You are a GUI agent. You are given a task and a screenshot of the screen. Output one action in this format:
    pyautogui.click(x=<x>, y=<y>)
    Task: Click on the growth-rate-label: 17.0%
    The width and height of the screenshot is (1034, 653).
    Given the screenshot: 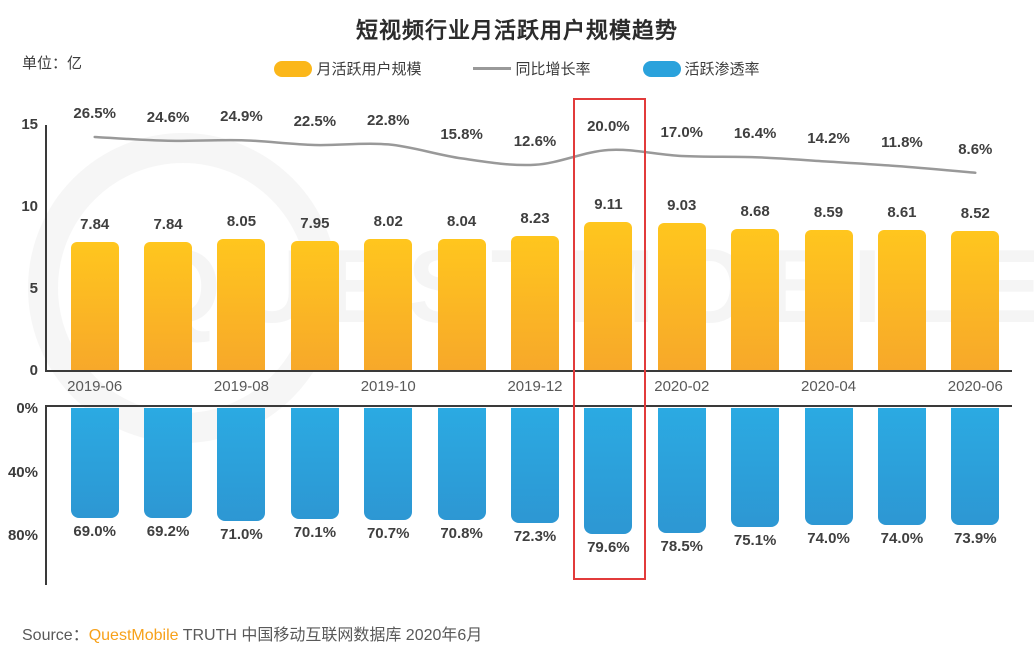 What is the action you would take?
    pyautogui.click(x=682, y=132)
    